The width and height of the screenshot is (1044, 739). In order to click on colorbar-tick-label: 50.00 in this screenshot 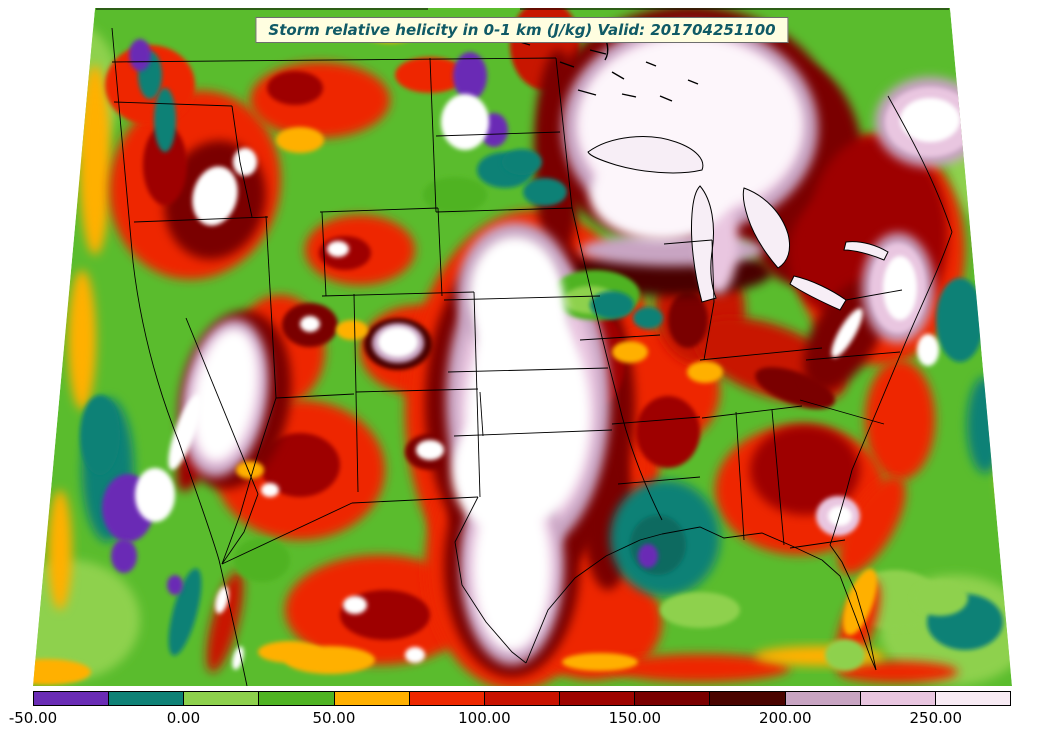, I will do `click(334, 718)`.